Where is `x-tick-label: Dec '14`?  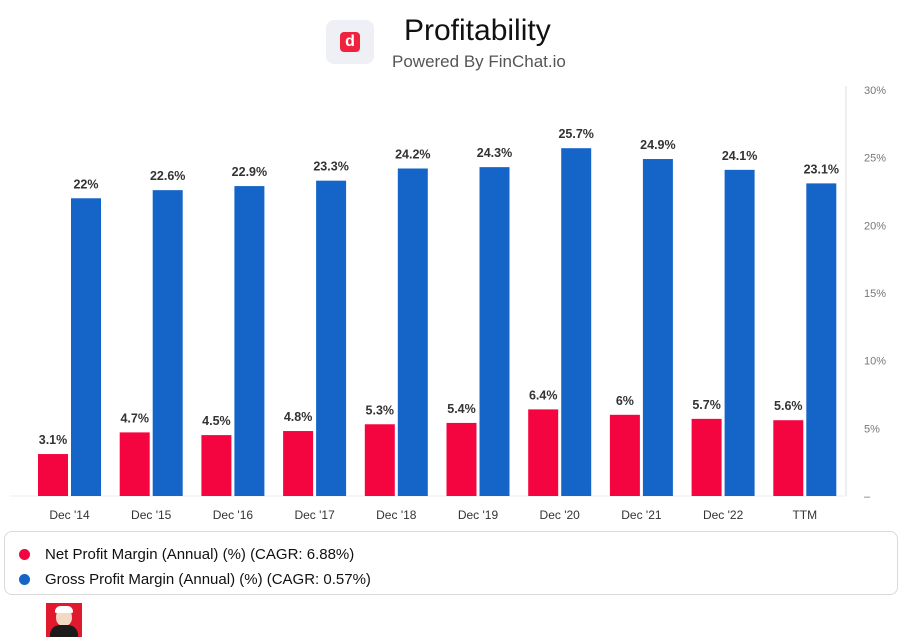
x-tick-label: Dec '14 is located at coordinates (69, 515).